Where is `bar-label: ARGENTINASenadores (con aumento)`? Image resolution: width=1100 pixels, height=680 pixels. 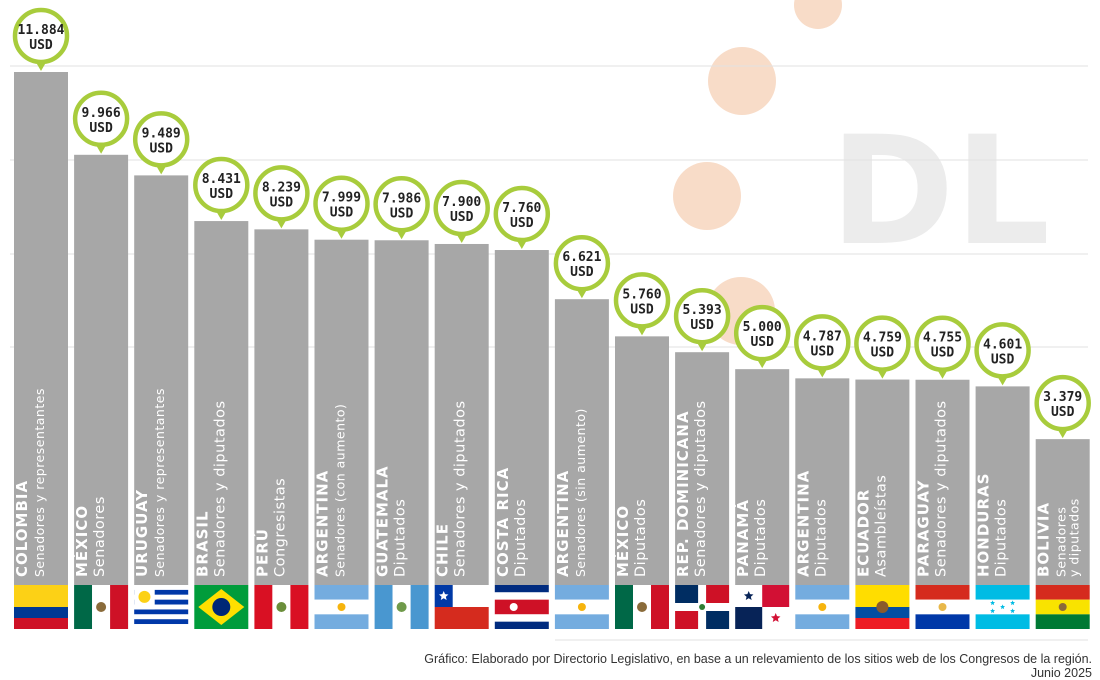
bar-label: ARGENTINASenadores (con aumento) is located at coordinates (331, 490).